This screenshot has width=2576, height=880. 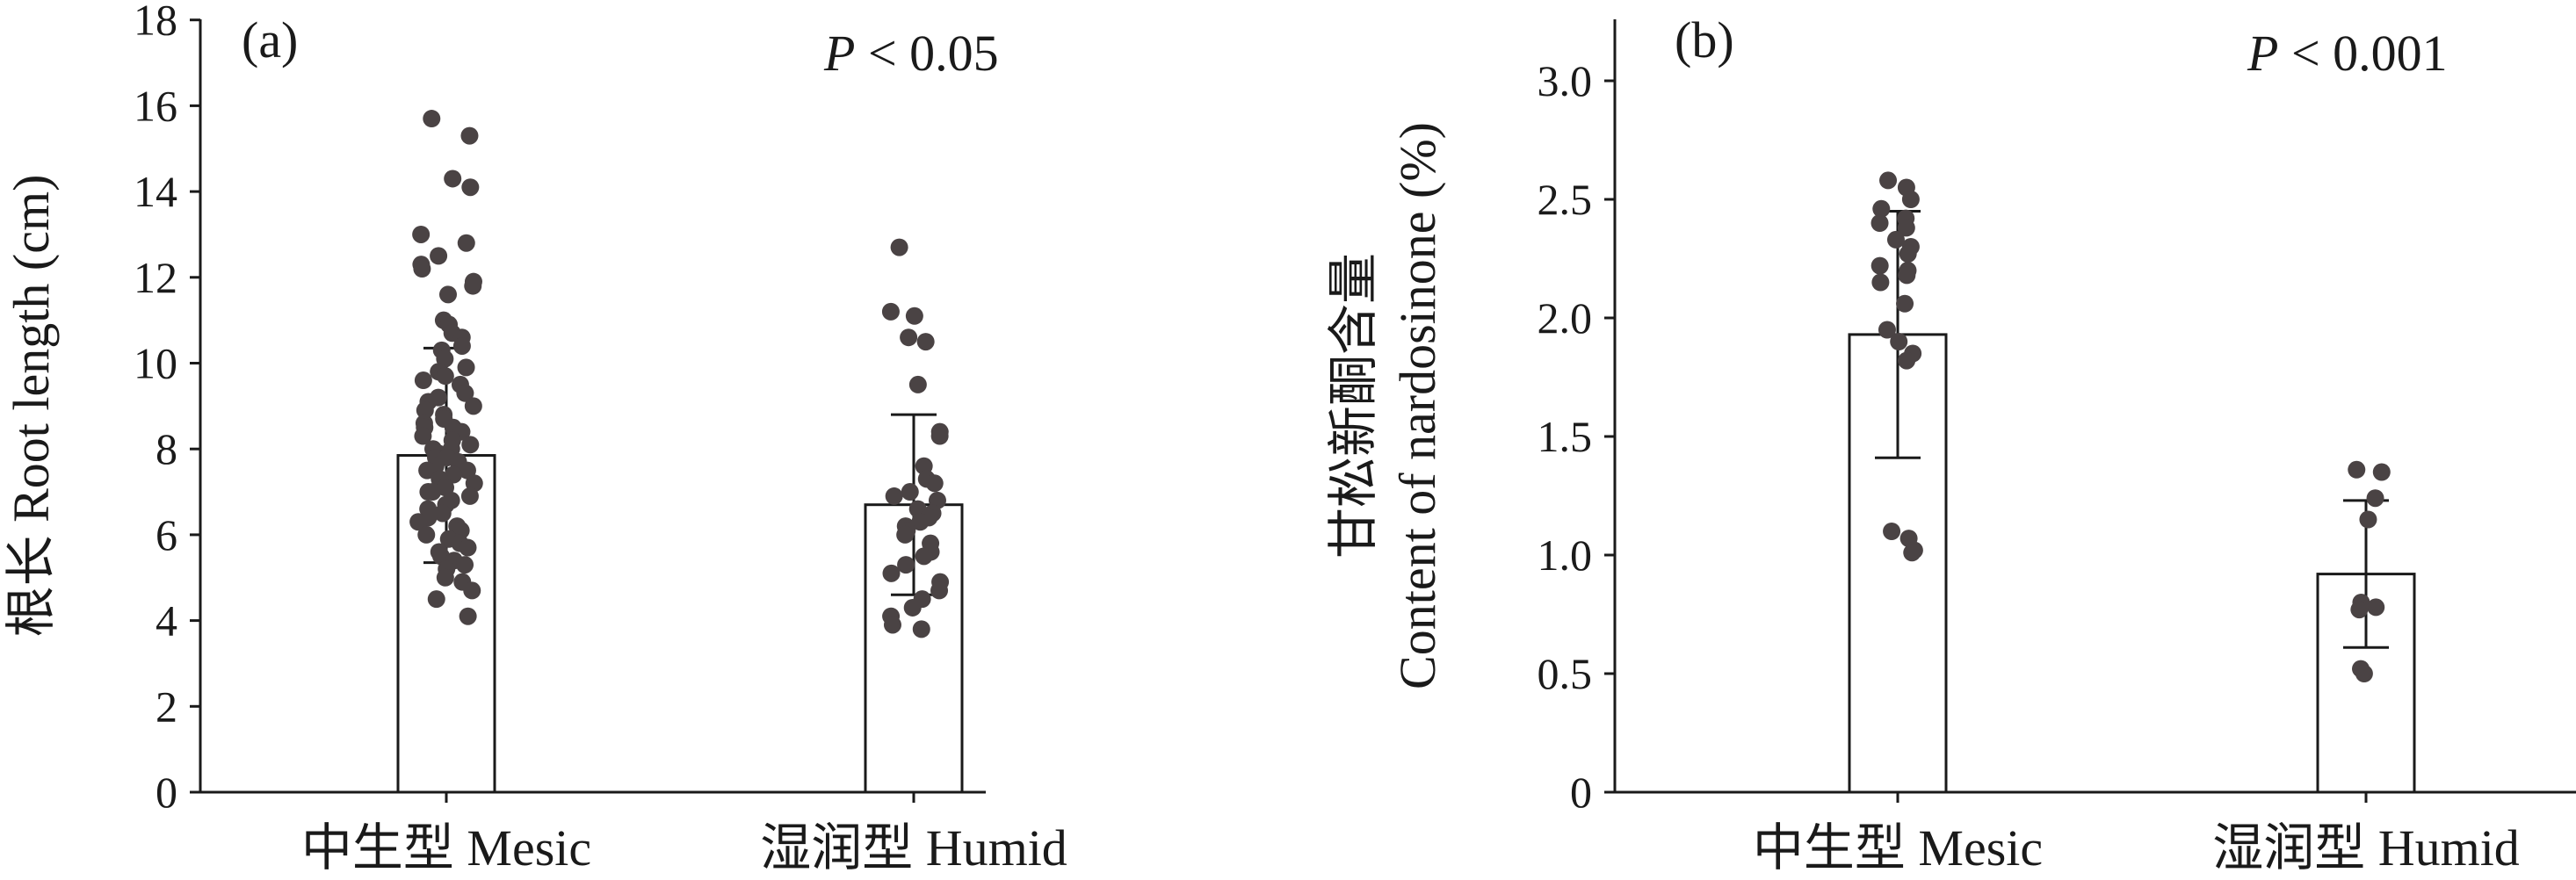 What do you see at coordinates (2132, 429) in the screenshot?
I see `error-bars` at bounding box center [2132, 429].